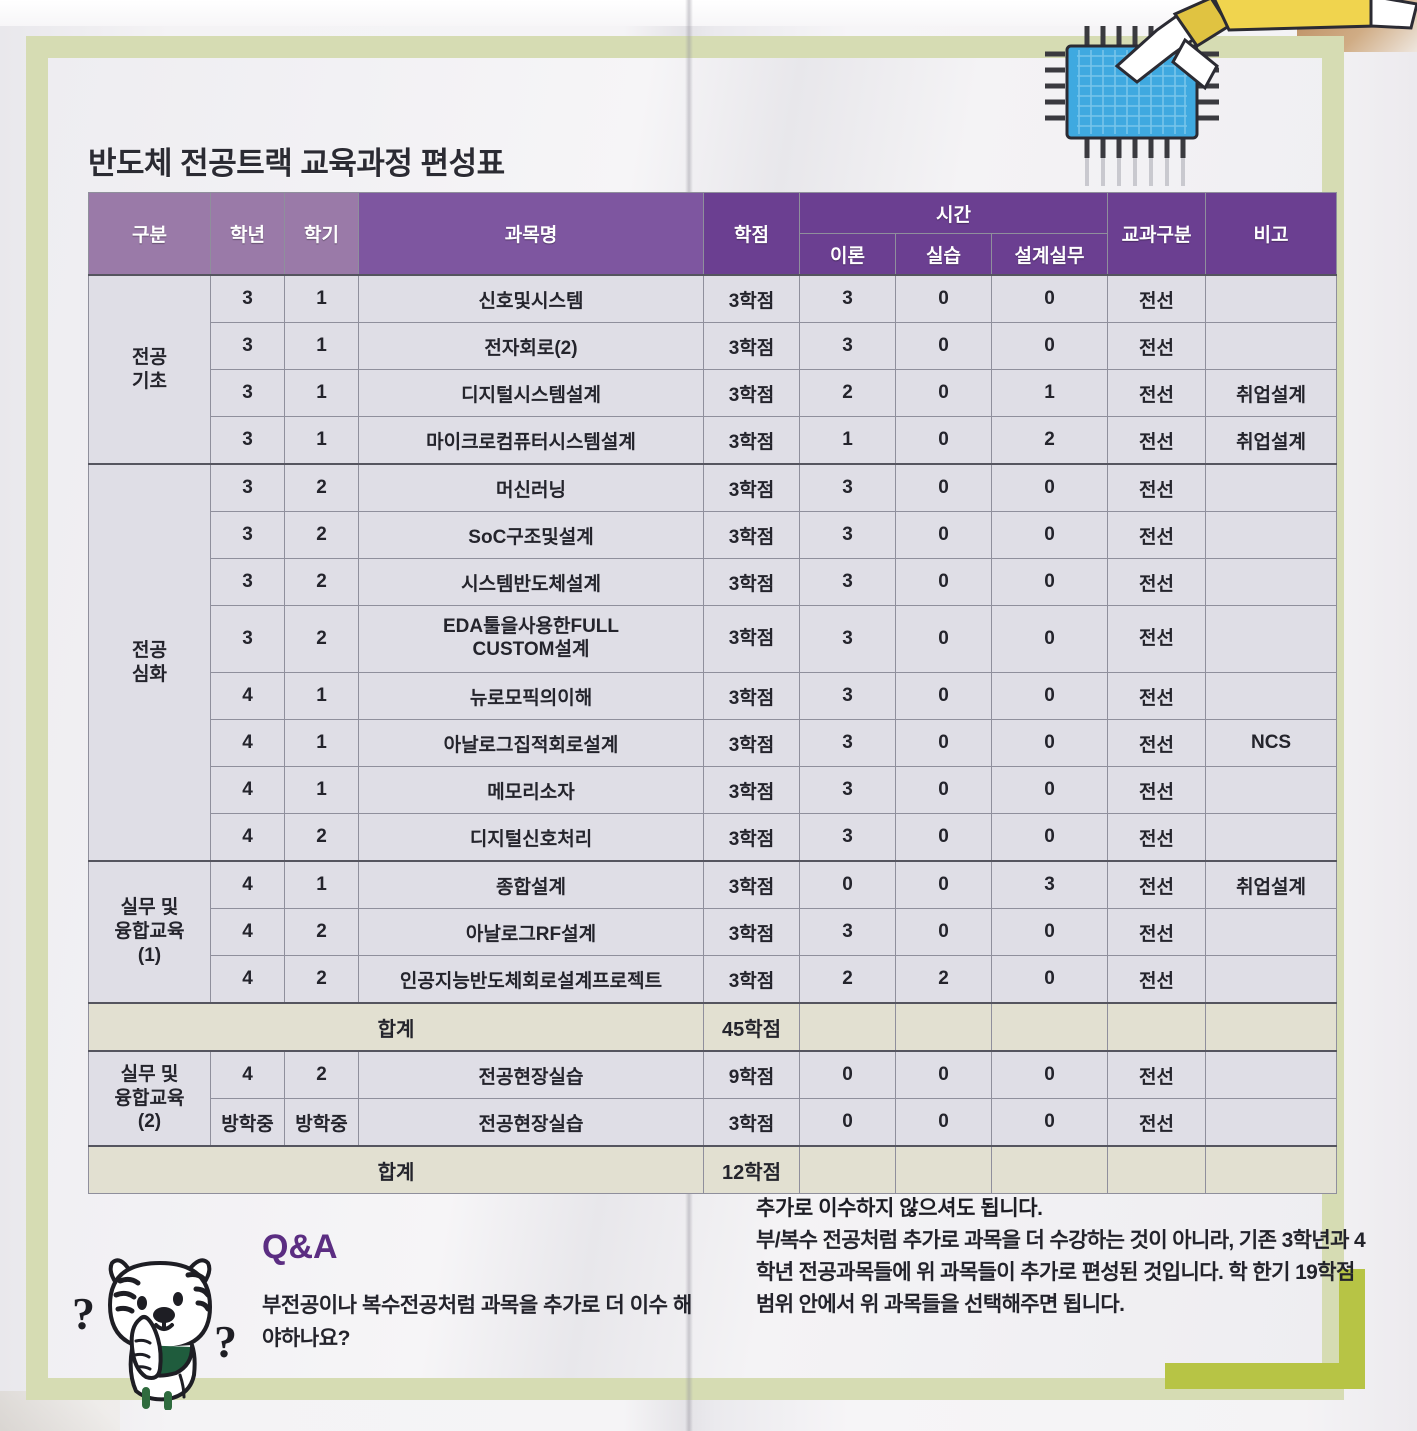 This screenshot has width=1417, height=1431. Describe the element at coordinates (751, 1169) in the screenshot. I see `subtotal-credit: 12학점` at that location.